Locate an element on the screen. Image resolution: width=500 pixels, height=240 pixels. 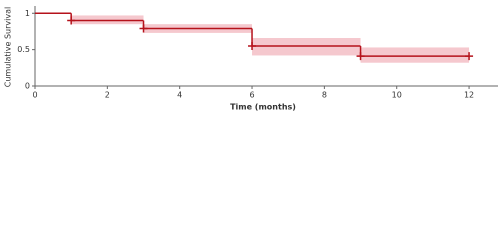
y-tick-label: 0 is located at coordinates (27, 86).